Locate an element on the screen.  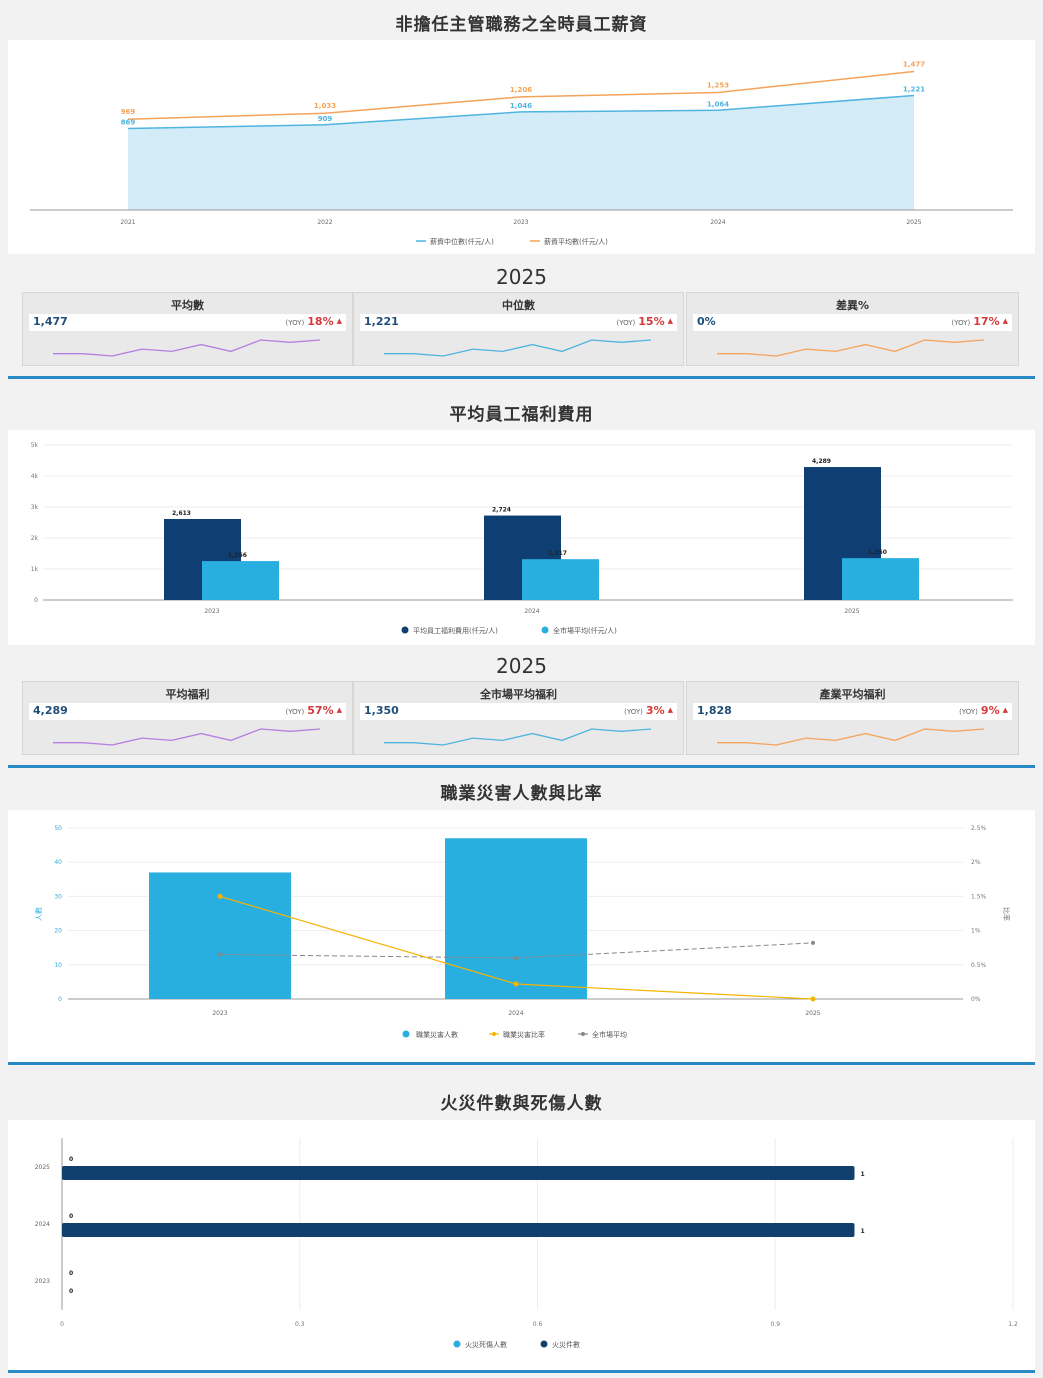
benefit-year-heading: 2025 is located at coordinates (521, 666).